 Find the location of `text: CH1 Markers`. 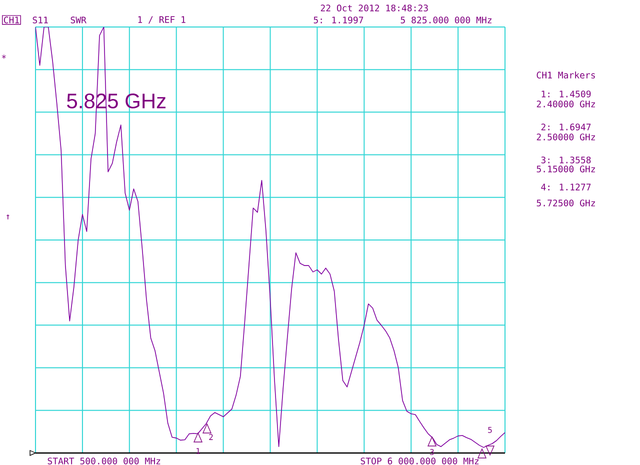

text: CH1 Markers is located at coordinates (565, 75).